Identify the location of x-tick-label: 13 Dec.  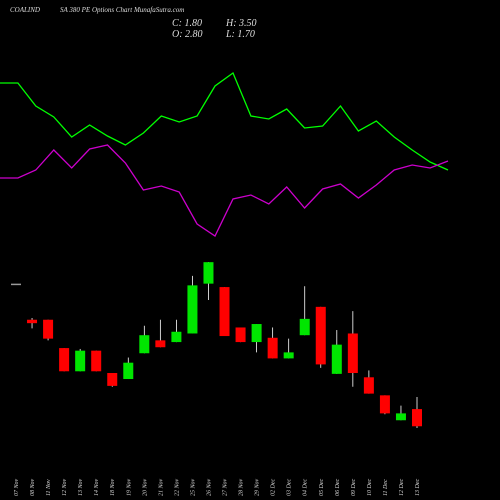
(418, 487).